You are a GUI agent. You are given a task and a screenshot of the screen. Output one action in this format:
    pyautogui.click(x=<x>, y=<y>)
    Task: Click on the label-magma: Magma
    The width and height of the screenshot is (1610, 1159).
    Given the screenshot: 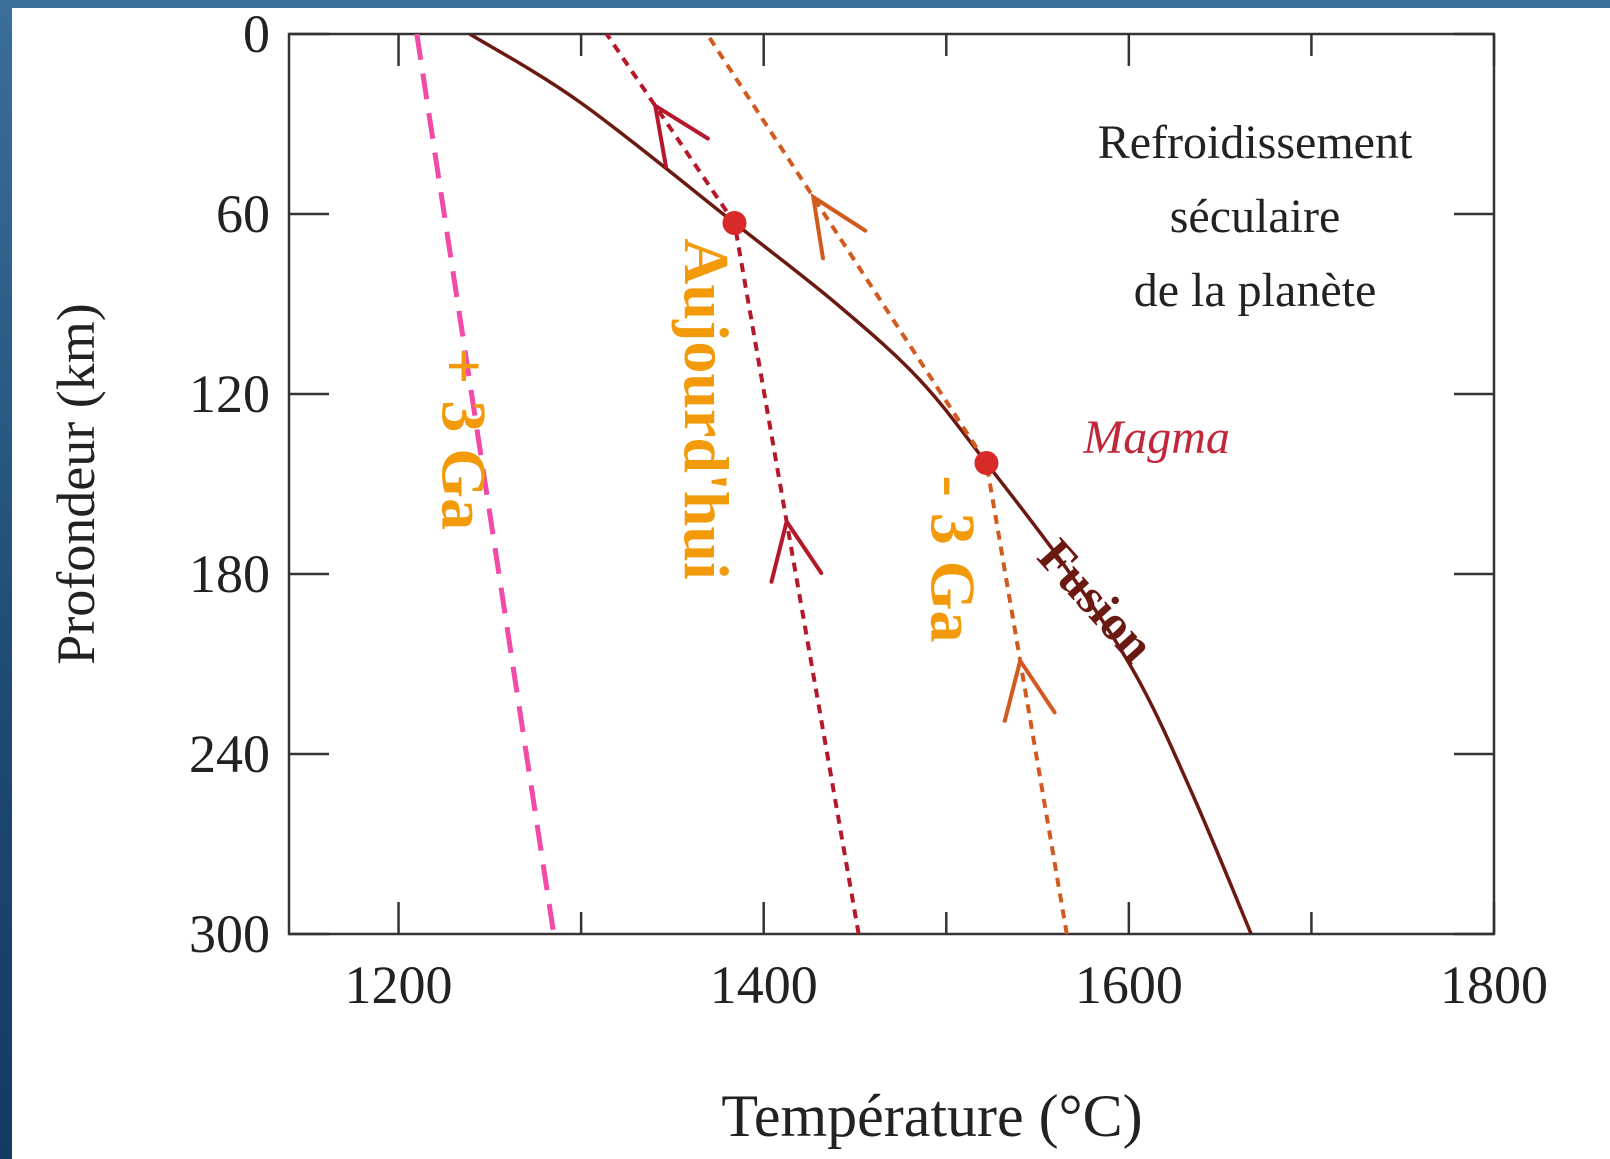 What is the action you would take?
    pyautogui.click(x=1156, y=437)
    